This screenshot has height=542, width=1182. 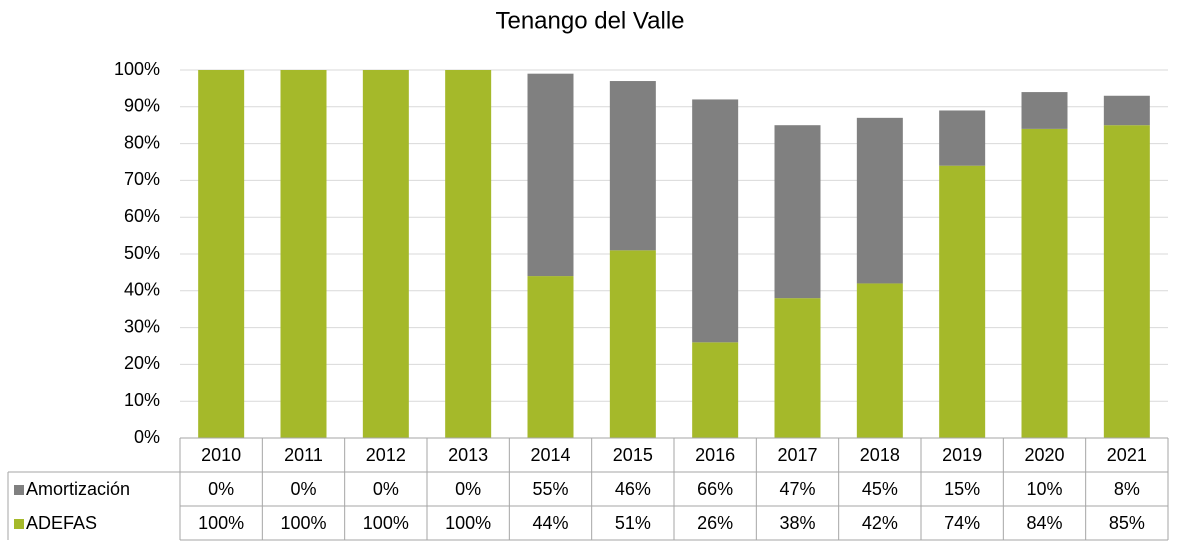 What do you see at coordinates (962, 455) in the screenshot?
I see `x-tick-label: 2019` at bounding box center [962, 455].